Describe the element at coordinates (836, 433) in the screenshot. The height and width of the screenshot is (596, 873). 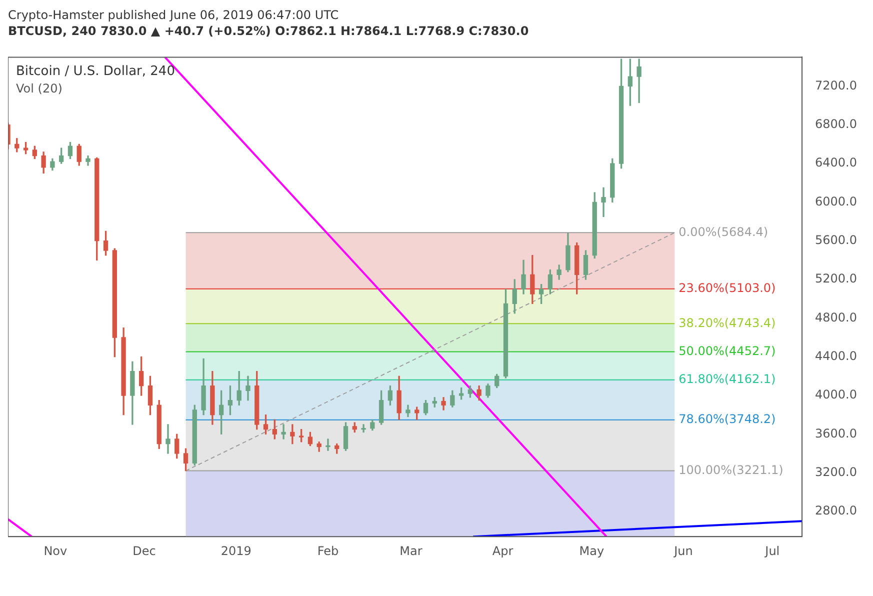
I see `y-tick-label: 3600.0` at that location.